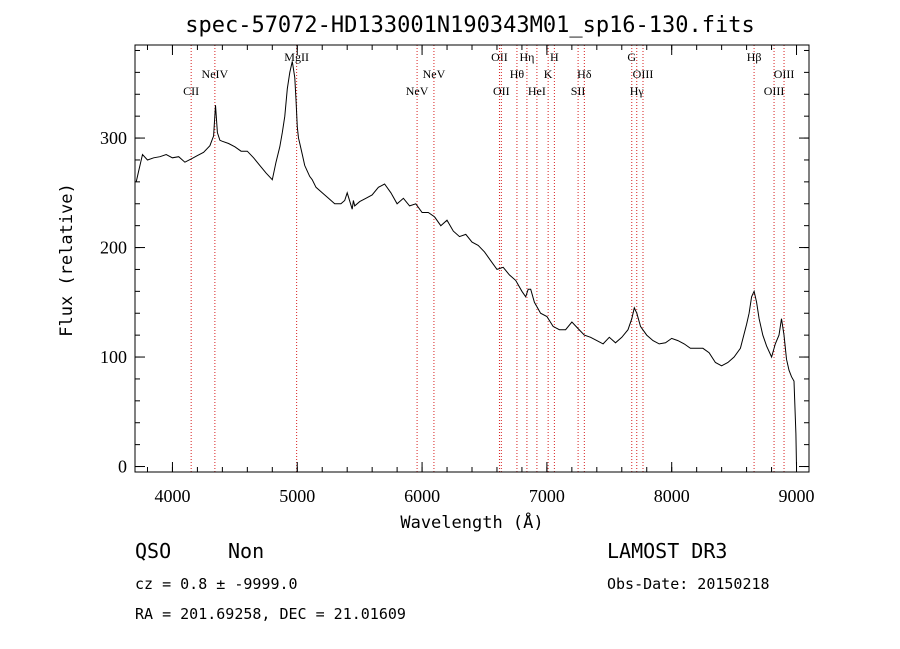 The height and width of the screenshot is (649, 900). Describe the element at coordinates (537, 91) in the screenshot. I see `emission-line-label: HeI` at that location.